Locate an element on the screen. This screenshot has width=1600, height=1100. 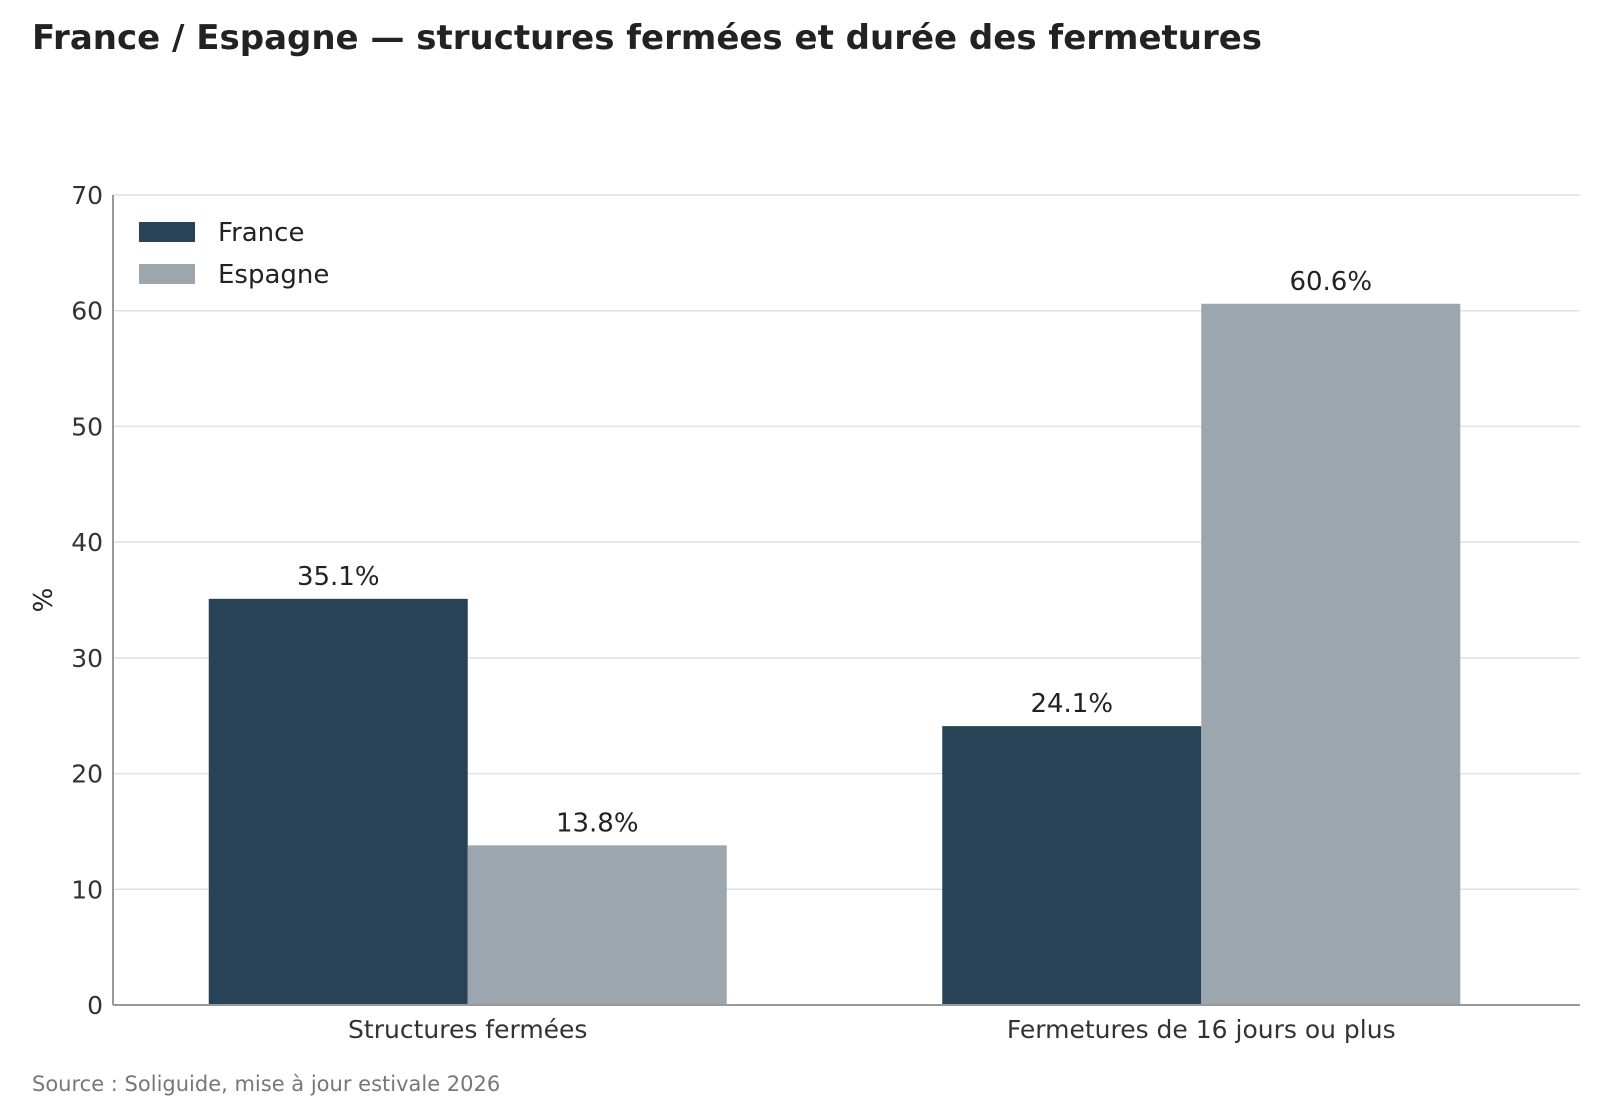
y-tick-label: 0 is located at coordinates (95, 1005).